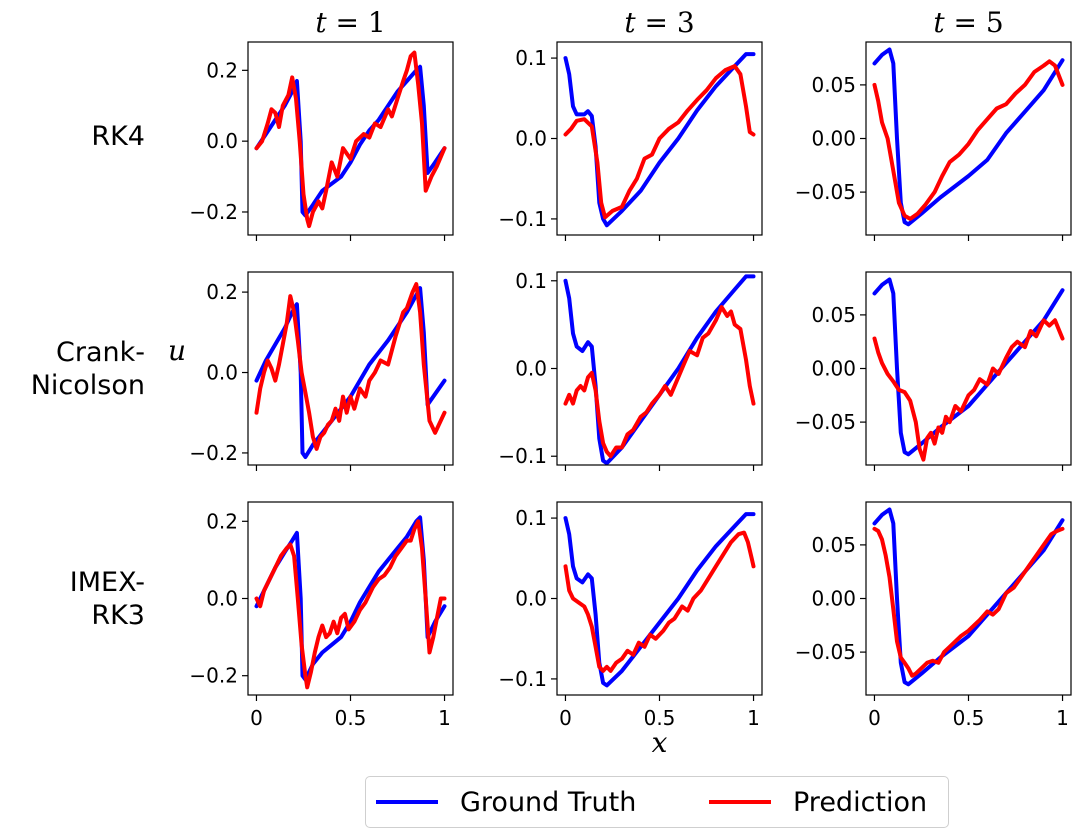 The width and height of the screenshot is (1080, 840). What do you see at coordinates (548, 802) in the screenshot?
I see `legend-label-ground-truth: Ground Truth` at bounding box center [548, 802].